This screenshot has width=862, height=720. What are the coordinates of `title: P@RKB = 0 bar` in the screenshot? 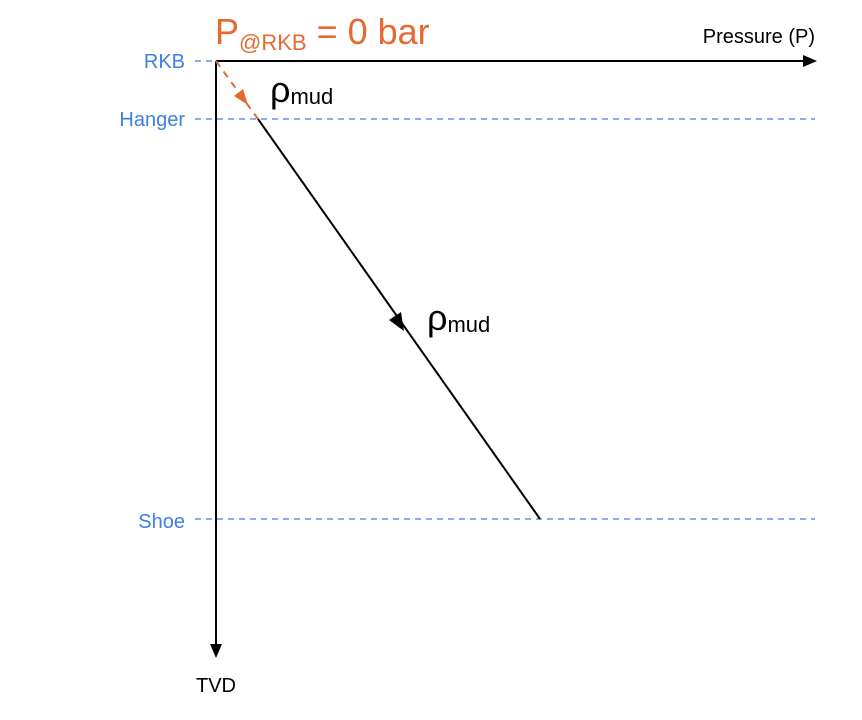 It's located at (322, 33).